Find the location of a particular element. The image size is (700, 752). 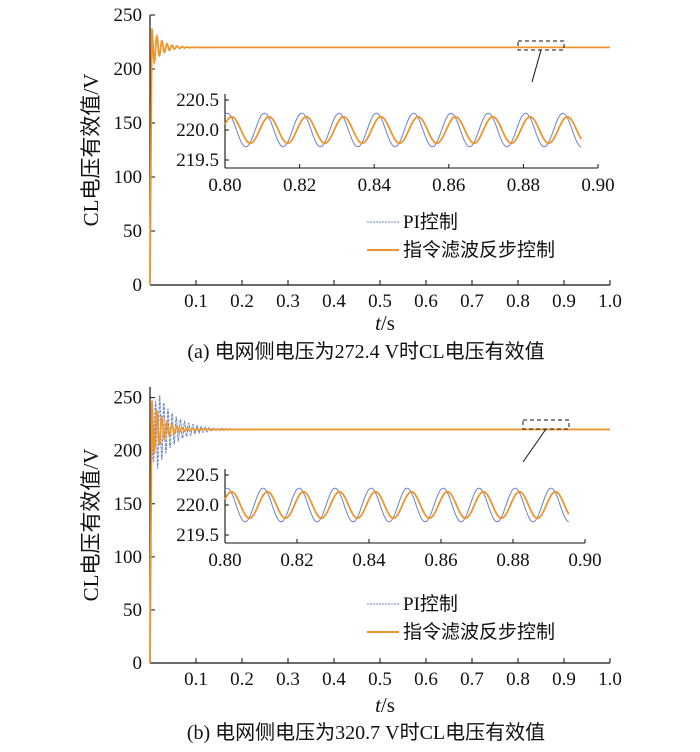

panel-caption: (a) 电网侧电压为272.4 V时CL电压有效值 is located at coordinates (365, 351).